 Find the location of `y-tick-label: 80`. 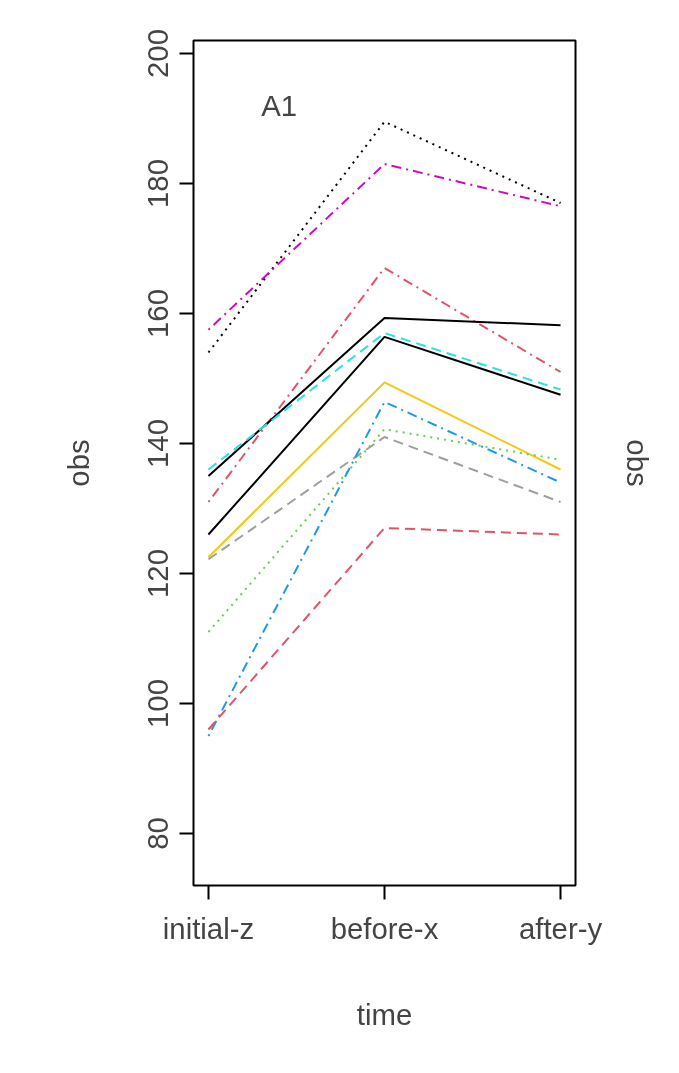

y-tick-label: 80 is located at coordinates (157, 833).